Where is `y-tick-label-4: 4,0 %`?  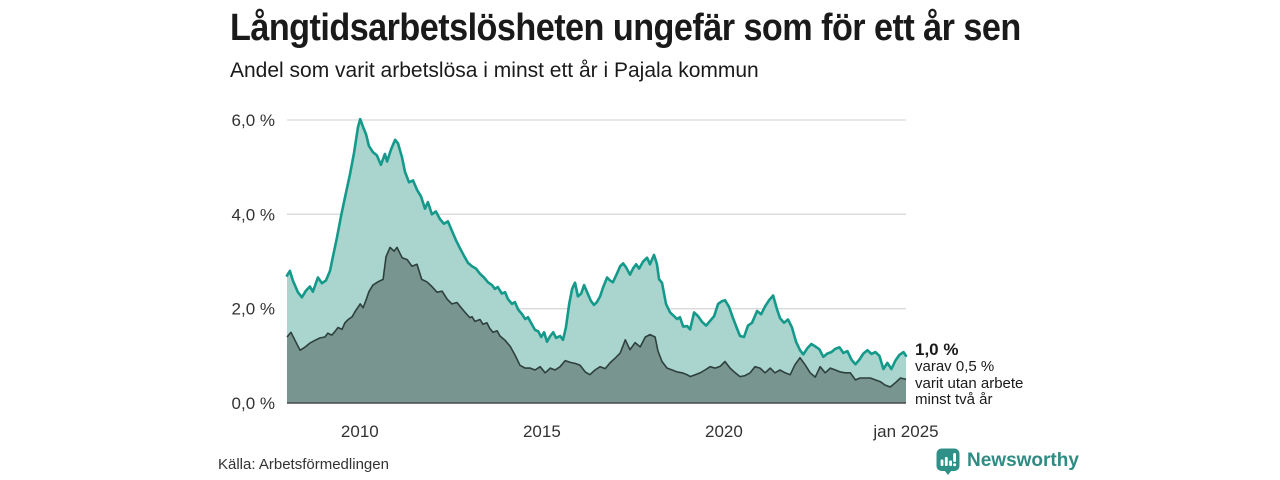 y-tick-label-4: 4,0 % is located at coordinates (253, 214).